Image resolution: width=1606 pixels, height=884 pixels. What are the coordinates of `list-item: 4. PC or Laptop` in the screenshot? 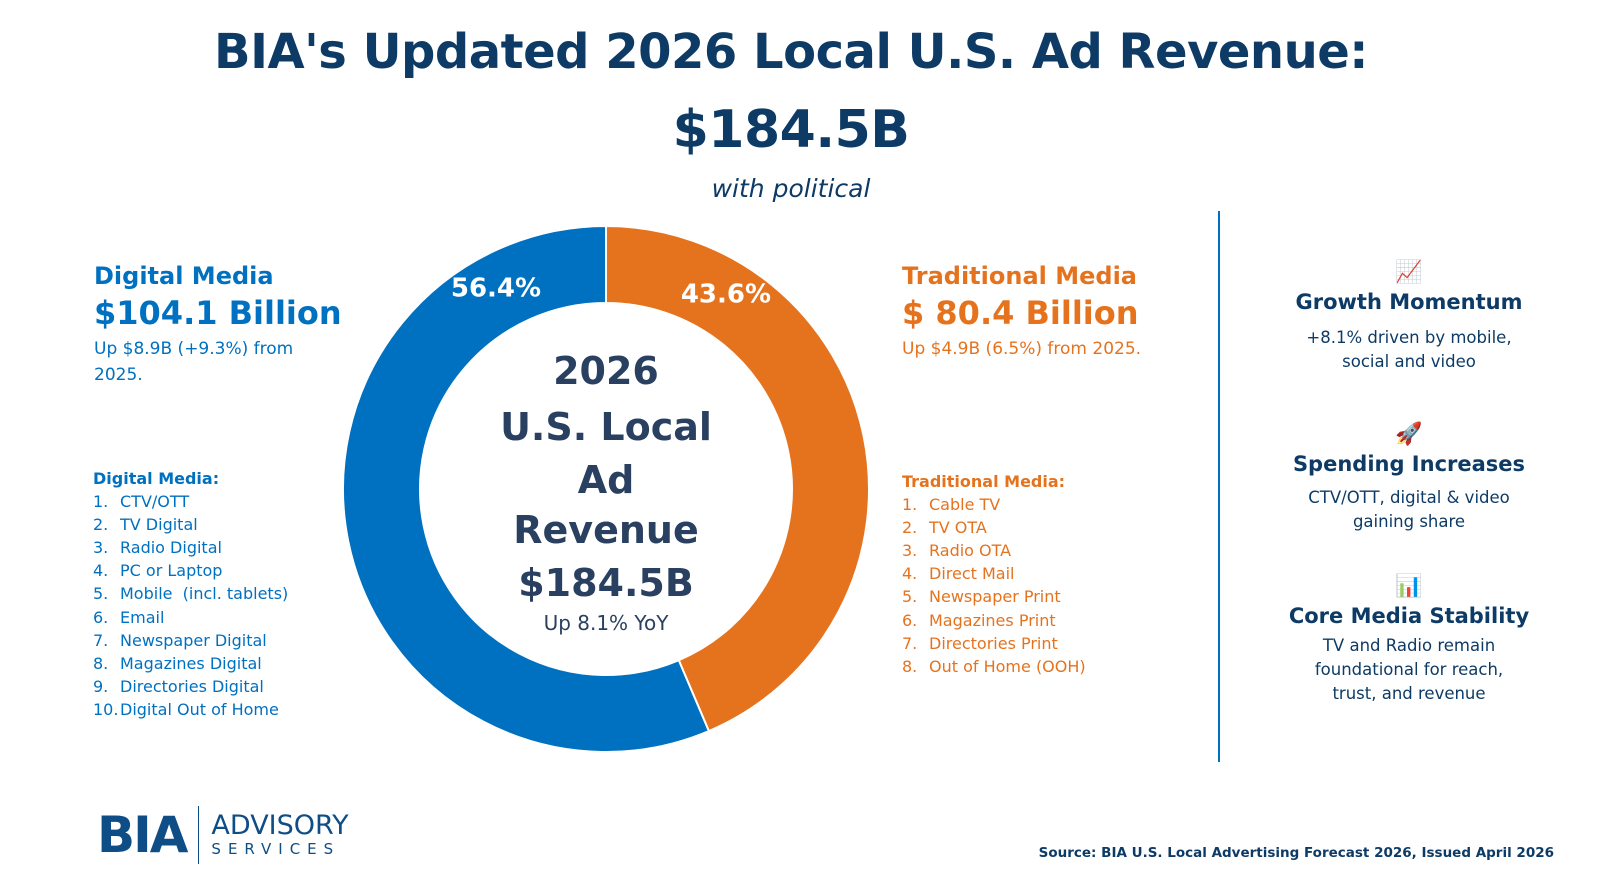 It's located at (190, 570).